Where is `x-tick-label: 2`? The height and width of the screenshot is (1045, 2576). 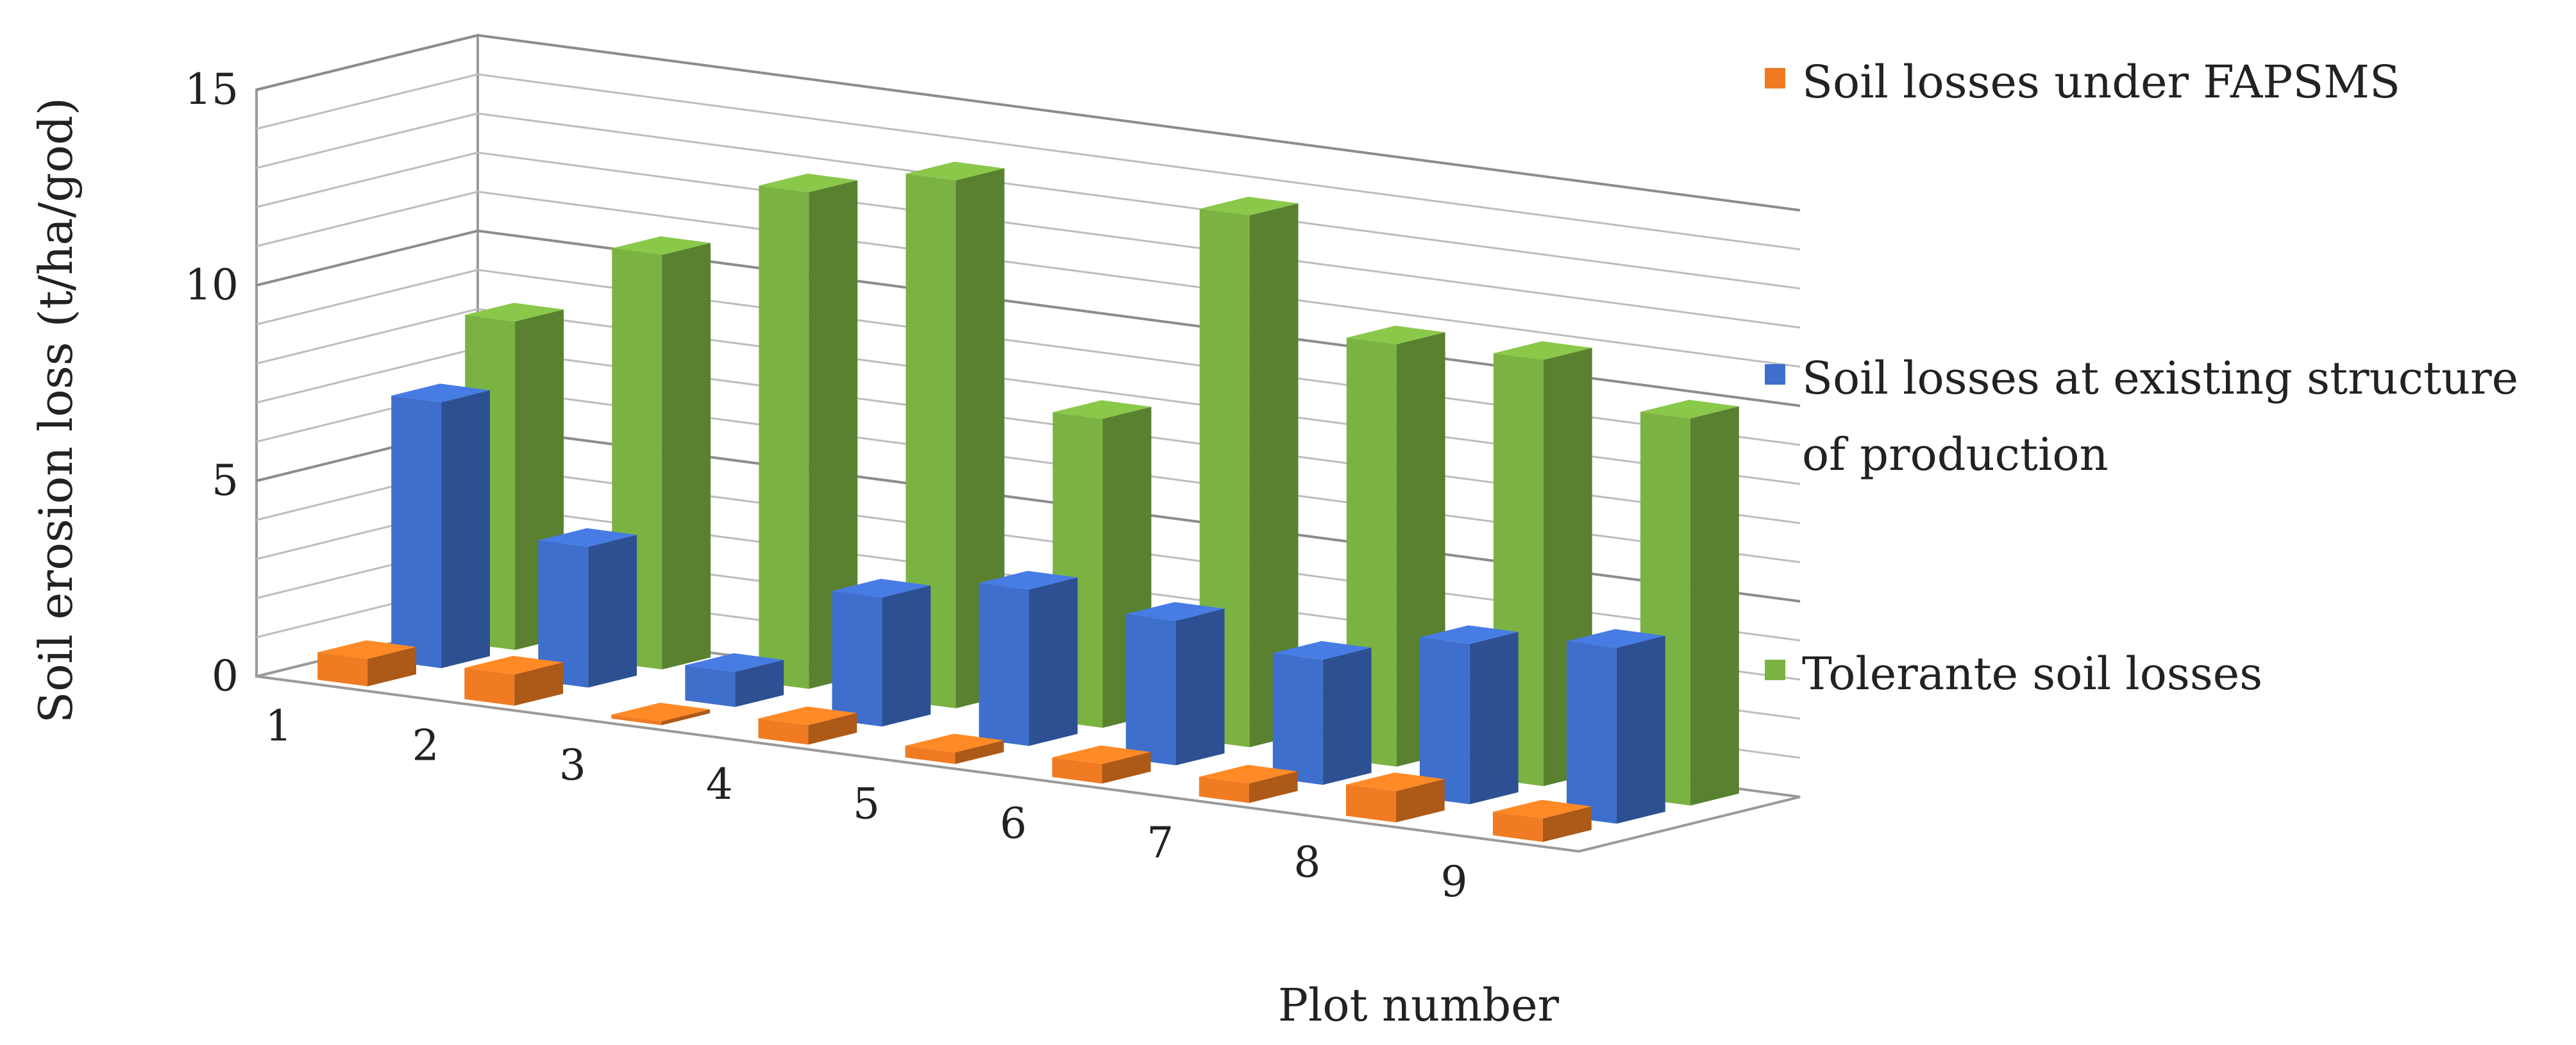 x-tick-label: 2 is located at coordinates (425, 746).